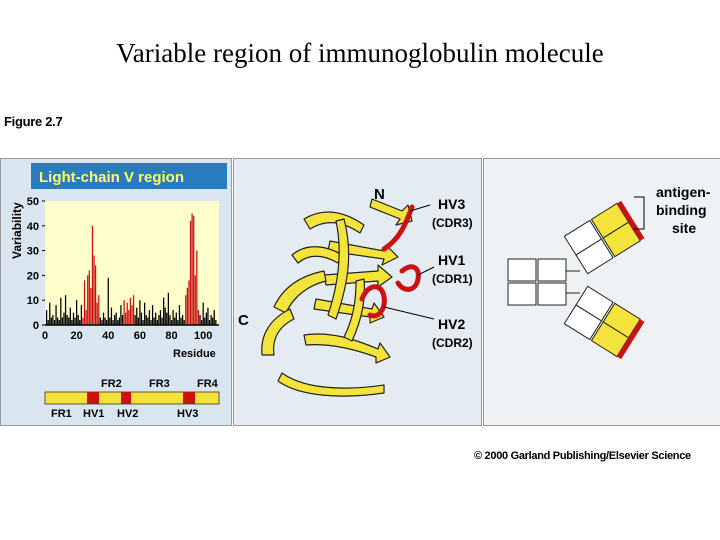 The width and height of the screenshot is (720, 540). What do you see at coordinates (36, 326) in the screenshot?
I see `y-tick-label: 0` at bounding box center [36, 326].